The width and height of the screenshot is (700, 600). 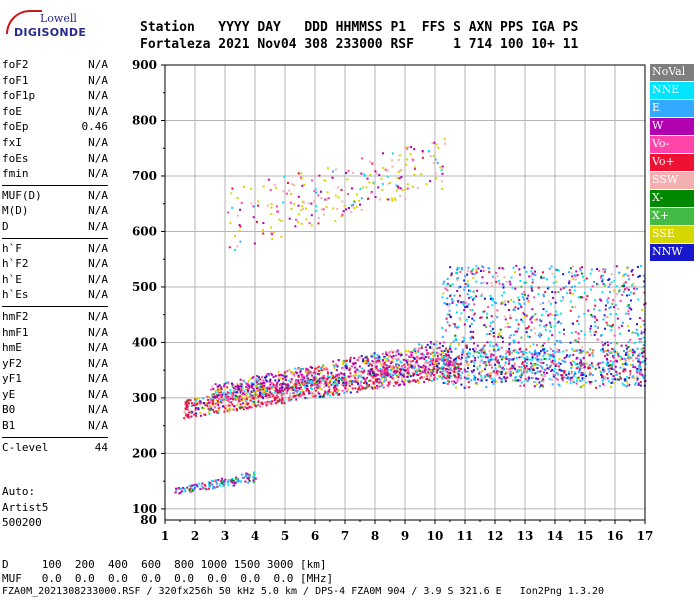 What do you see at coordinates (55, 185) in the screenshot?
I see `param-separator` at bounding box center [55, 185].